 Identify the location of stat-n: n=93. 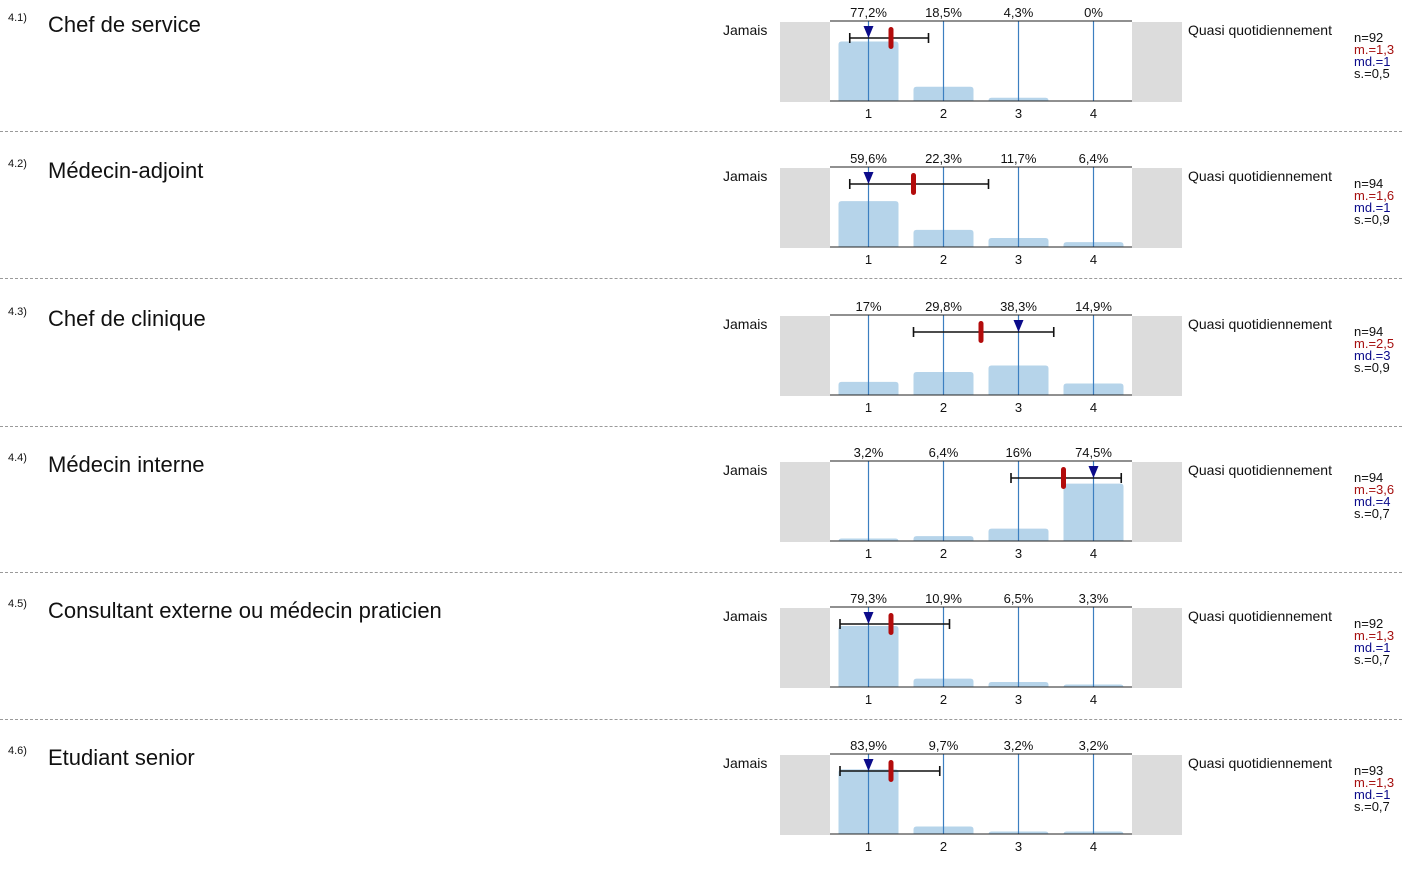
(1369, 770).